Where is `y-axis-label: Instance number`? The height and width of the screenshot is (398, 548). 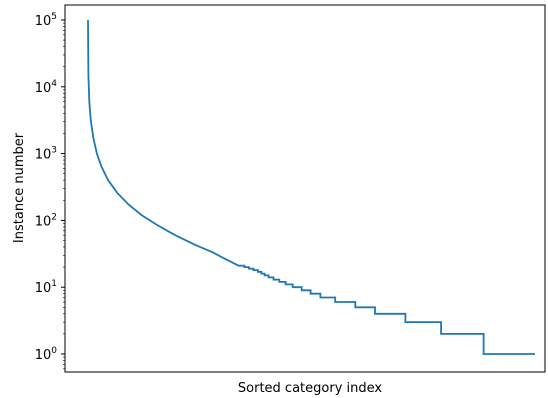
y-axis-label: Instance number is located at coordinates (19, 187).